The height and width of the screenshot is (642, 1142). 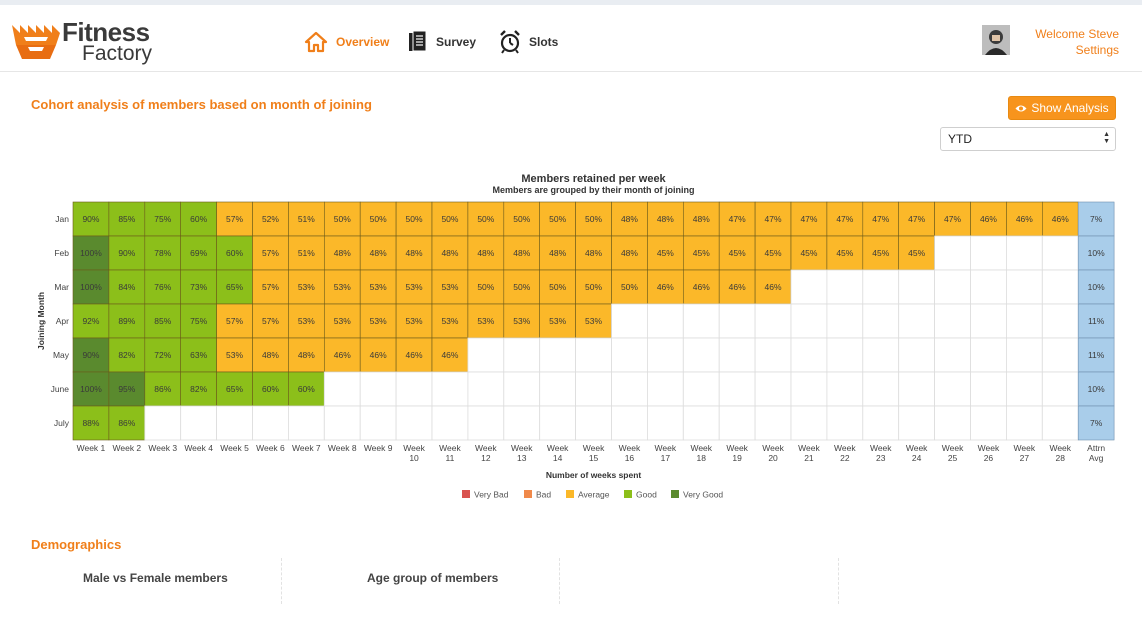 I want to click on brand-logo: Fitness Factory, so click(x=95, y=41).